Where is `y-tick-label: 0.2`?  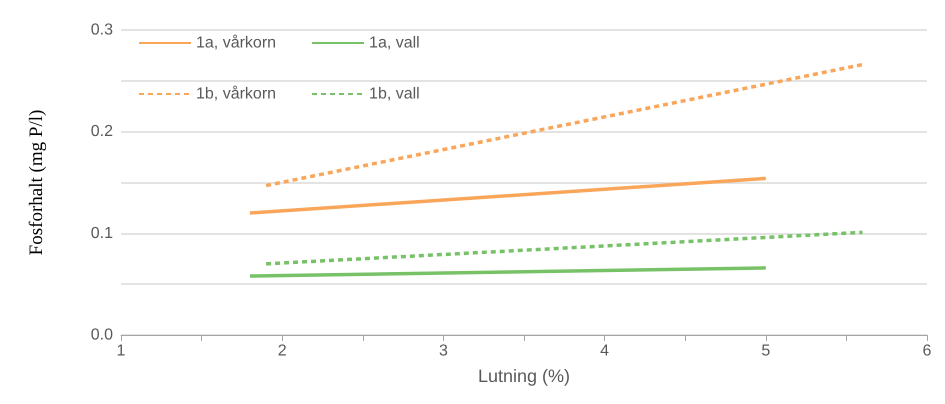 y-tick-label: 0.2 is located at coordinates (102, 131).